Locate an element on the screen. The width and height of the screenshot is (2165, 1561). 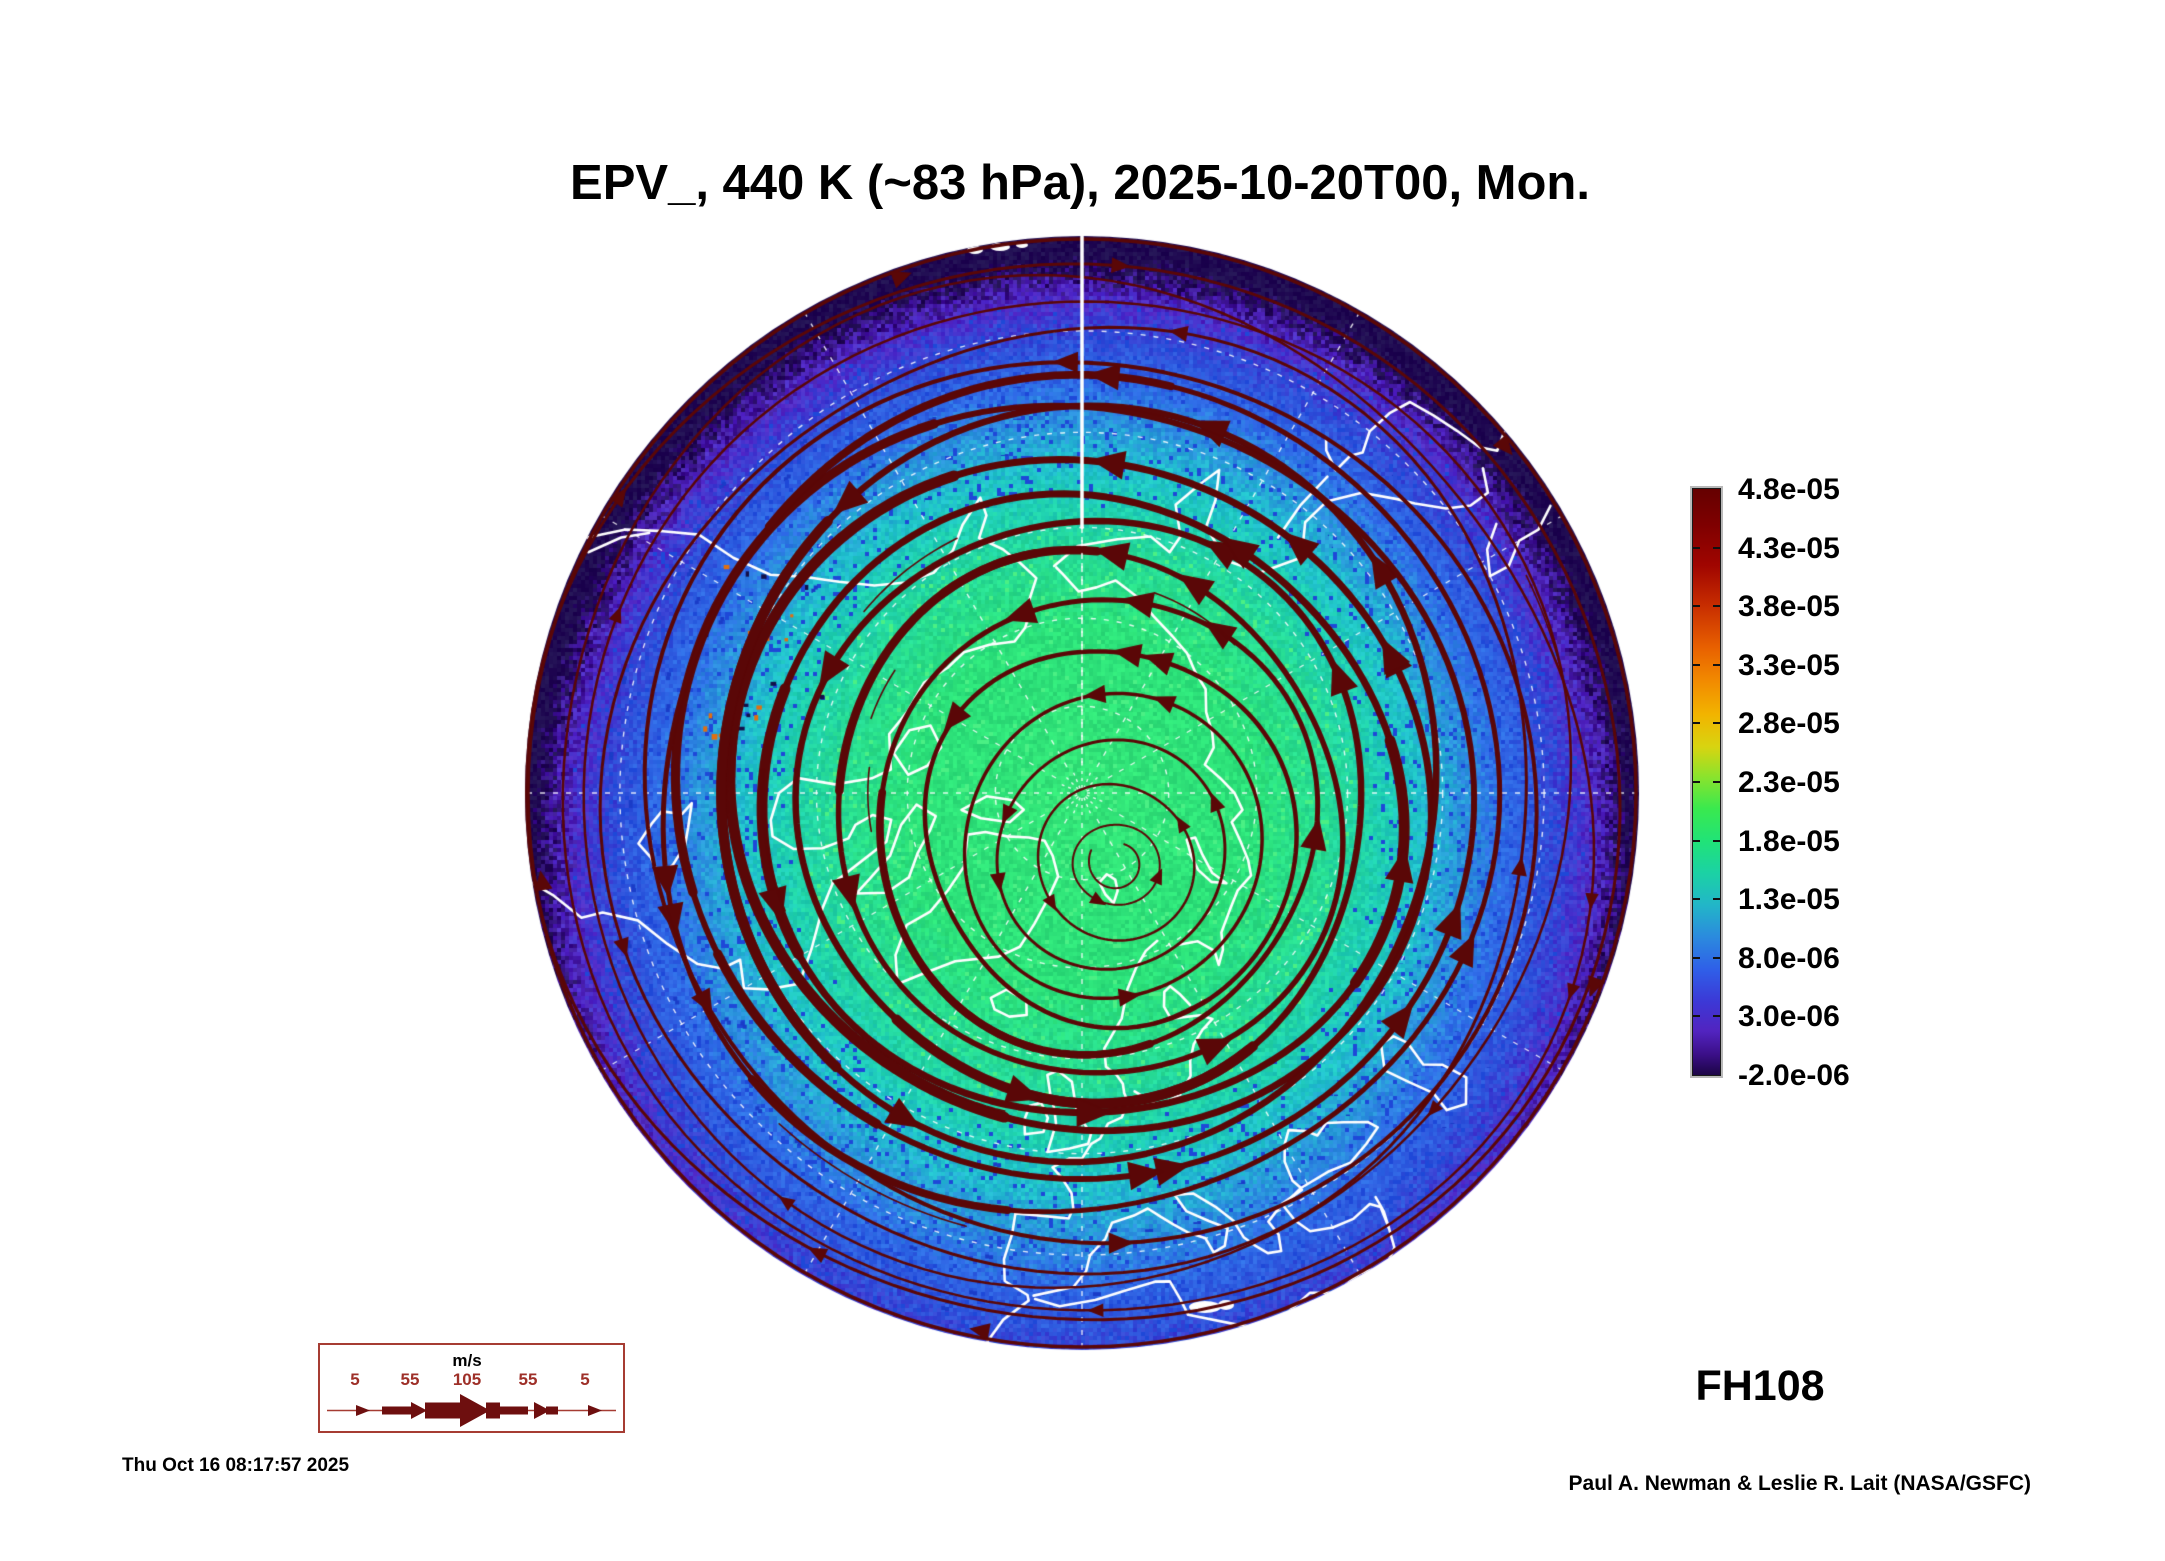
colorbar-label: -2.0e-06 is located at coordinates (1794, 1075).